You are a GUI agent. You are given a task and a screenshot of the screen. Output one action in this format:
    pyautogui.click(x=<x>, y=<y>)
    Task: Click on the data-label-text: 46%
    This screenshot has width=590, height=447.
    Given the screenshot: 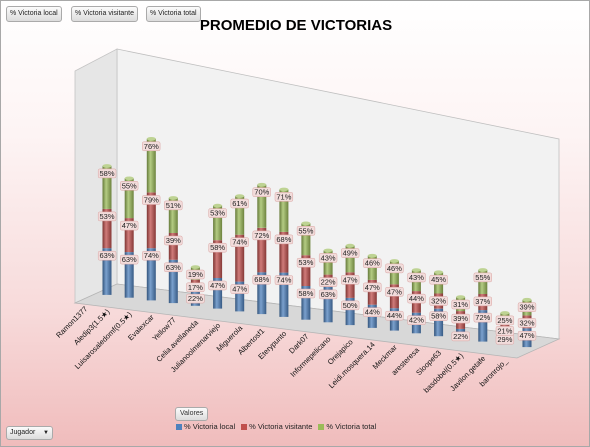 What is the action you would take?
    pyautogui.click(x=372, y=263)
    